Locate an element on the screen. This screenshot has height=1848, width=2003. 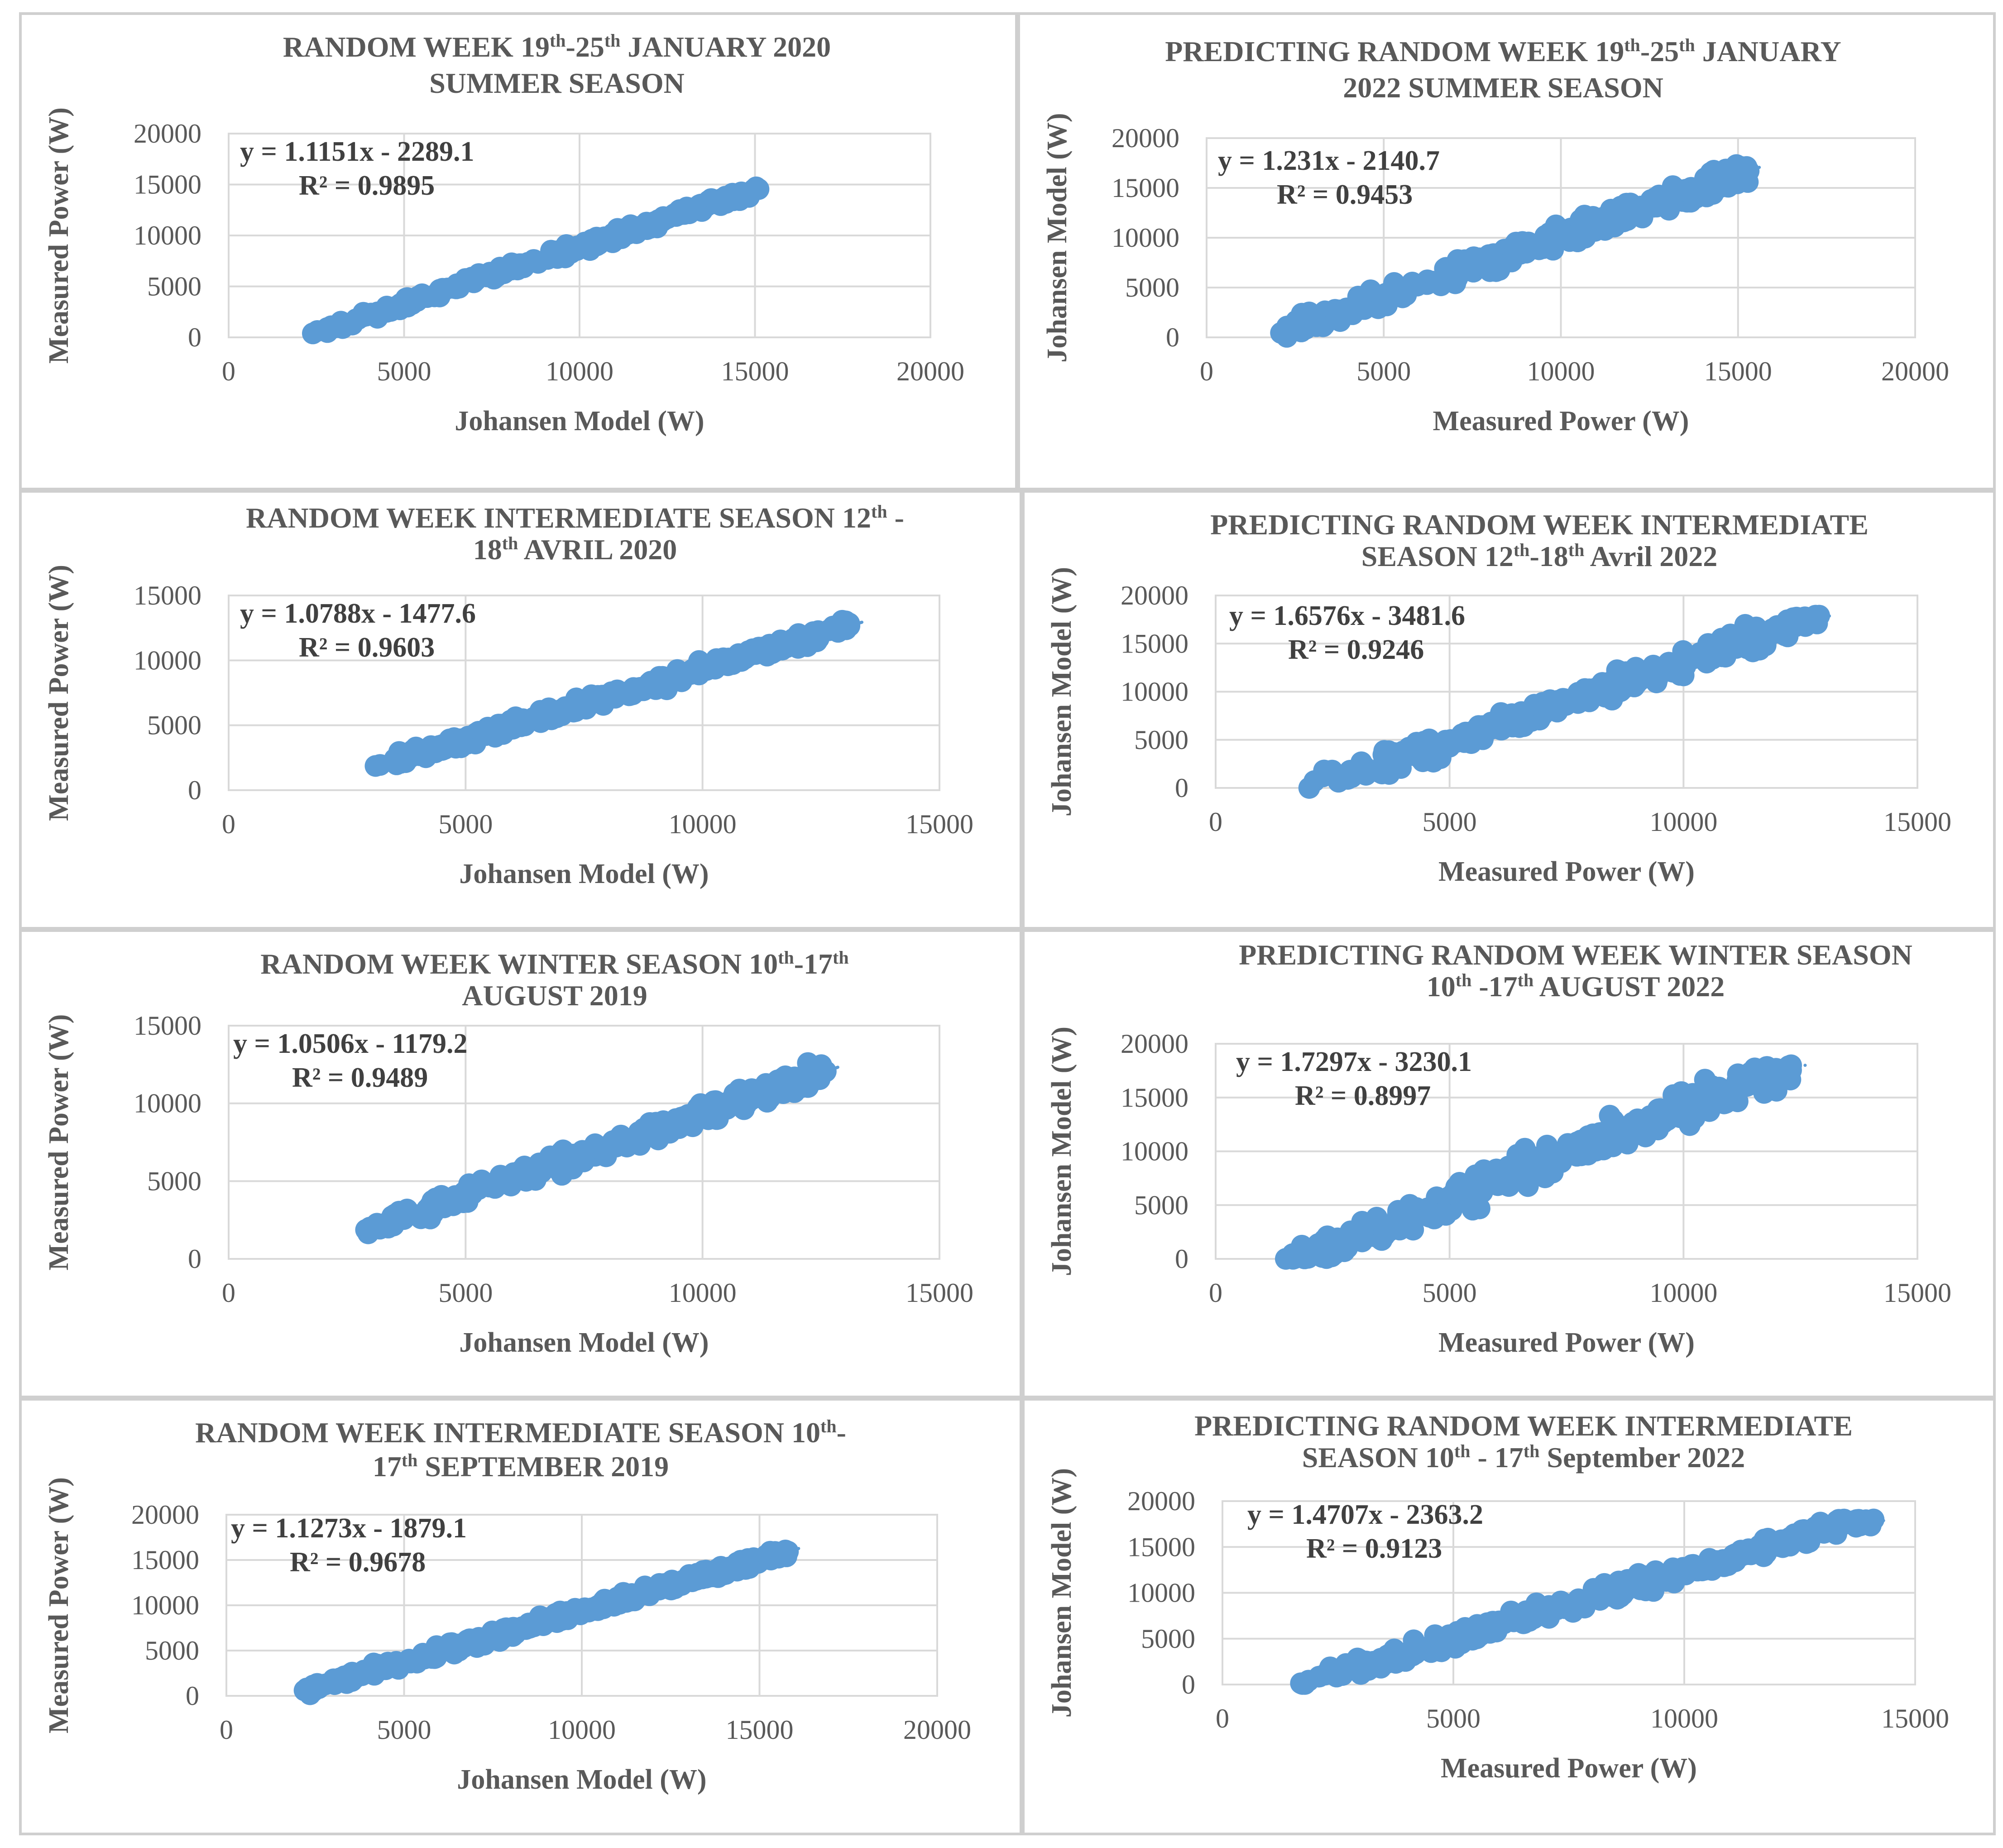
chart-title-line: PREDICTING RANDOM WEEK 19th-25th JANUARY is located at coordinates (1503, 51).